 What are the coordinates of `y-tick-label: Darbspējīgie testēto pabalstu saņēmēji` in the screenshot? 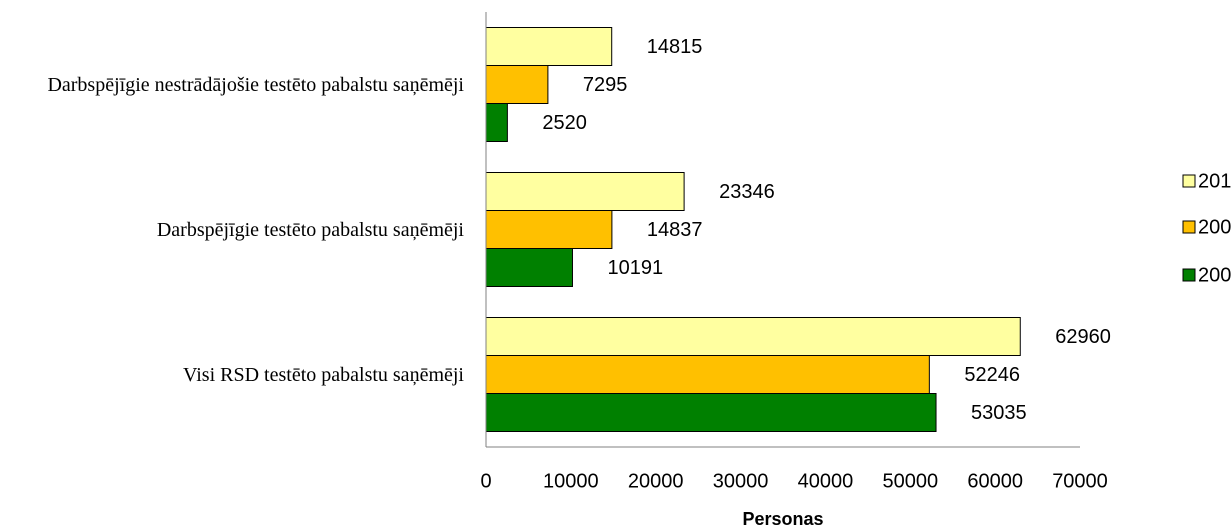 It's located at (232, 230).